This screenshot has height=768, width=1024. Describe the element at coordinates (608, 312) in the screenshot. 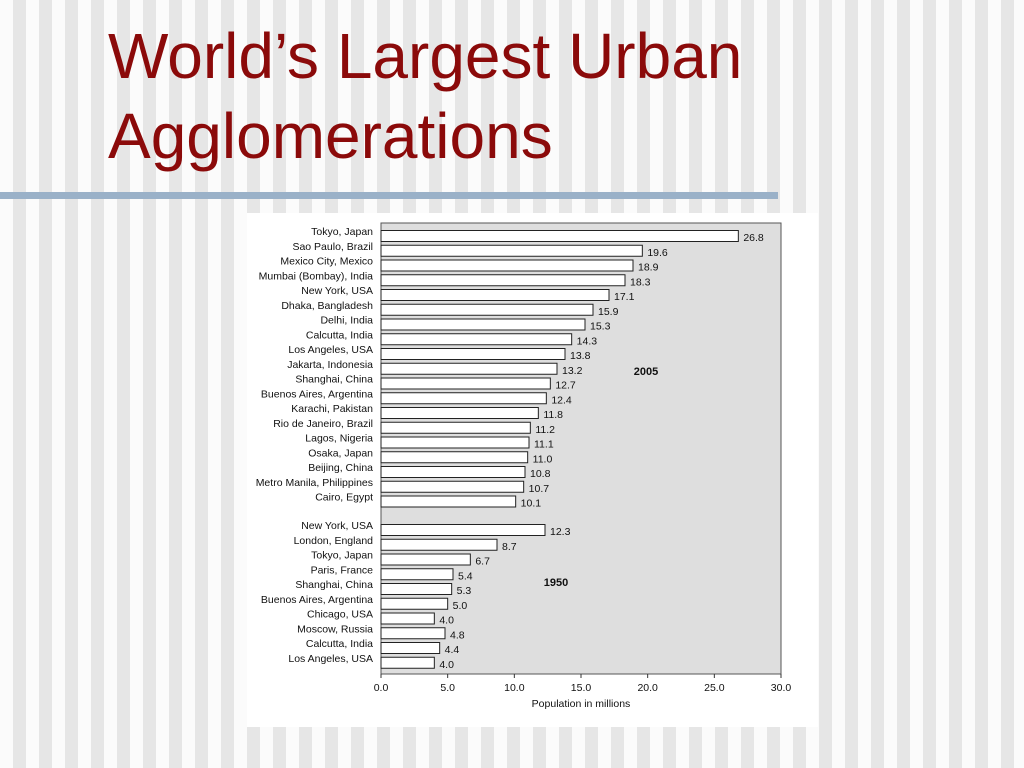

I see `value-label: 15.9` at that location.